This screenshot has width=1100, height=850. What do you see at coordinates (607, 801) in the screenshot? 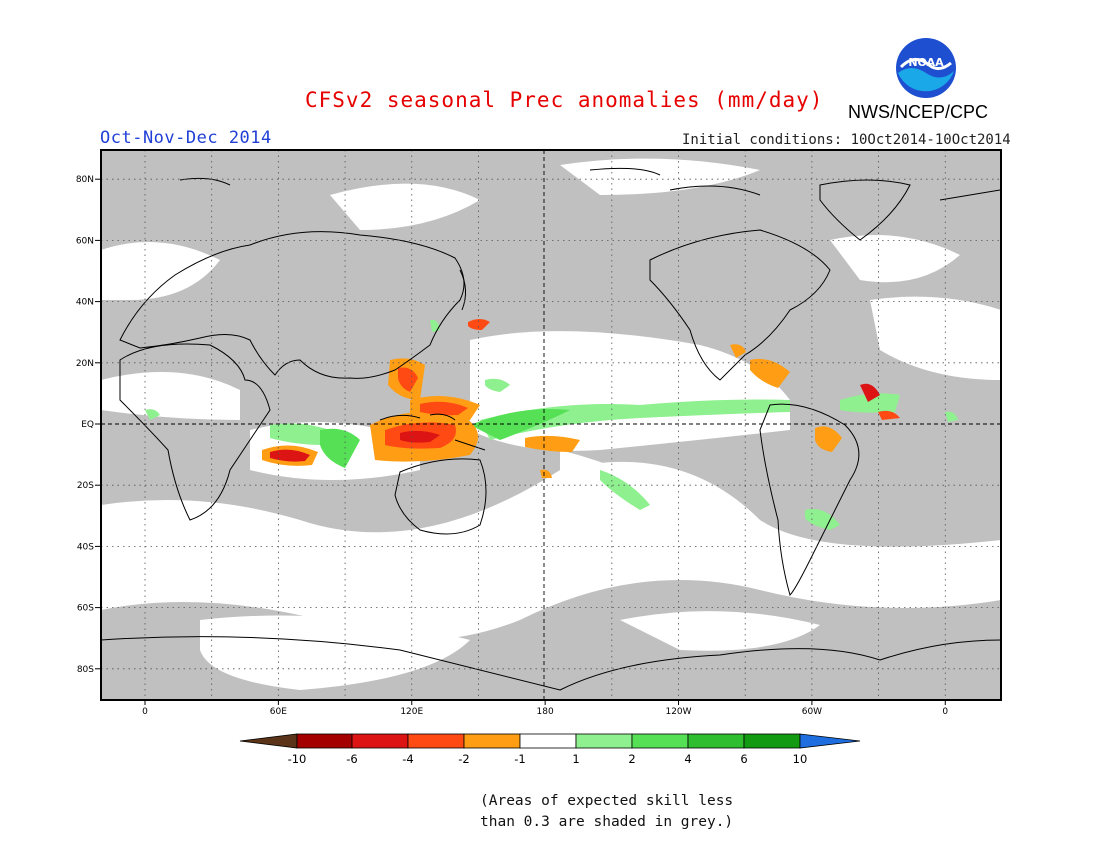
I see `footnote-line-1: (Areas of expected skill less` at bounding box center [607, 801].